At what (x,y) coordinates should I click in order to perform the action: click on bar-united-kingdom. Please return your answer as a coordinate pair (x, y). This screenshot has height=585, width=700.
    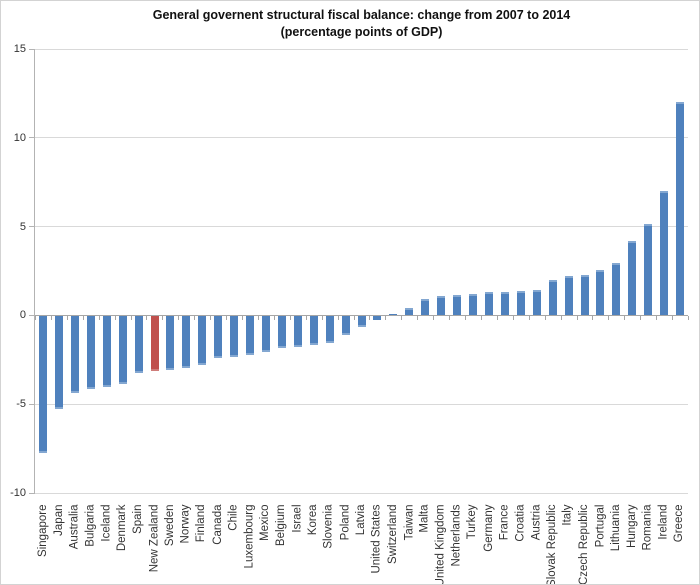
    Looking at the image, I should click on (441, 305).